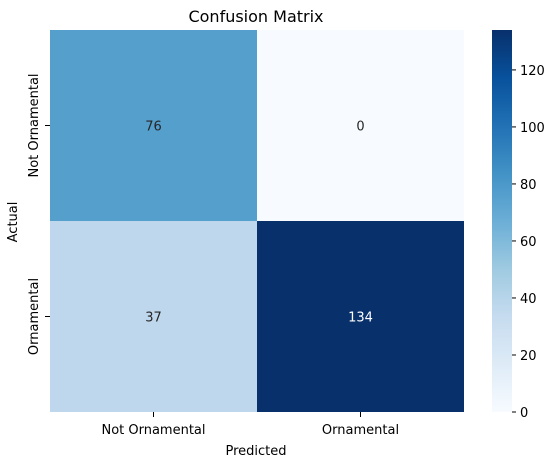 Image resolution: width=550 pixels, height=463 pixels. I want to click on y-axis-label: Actual, so click(13, 222).